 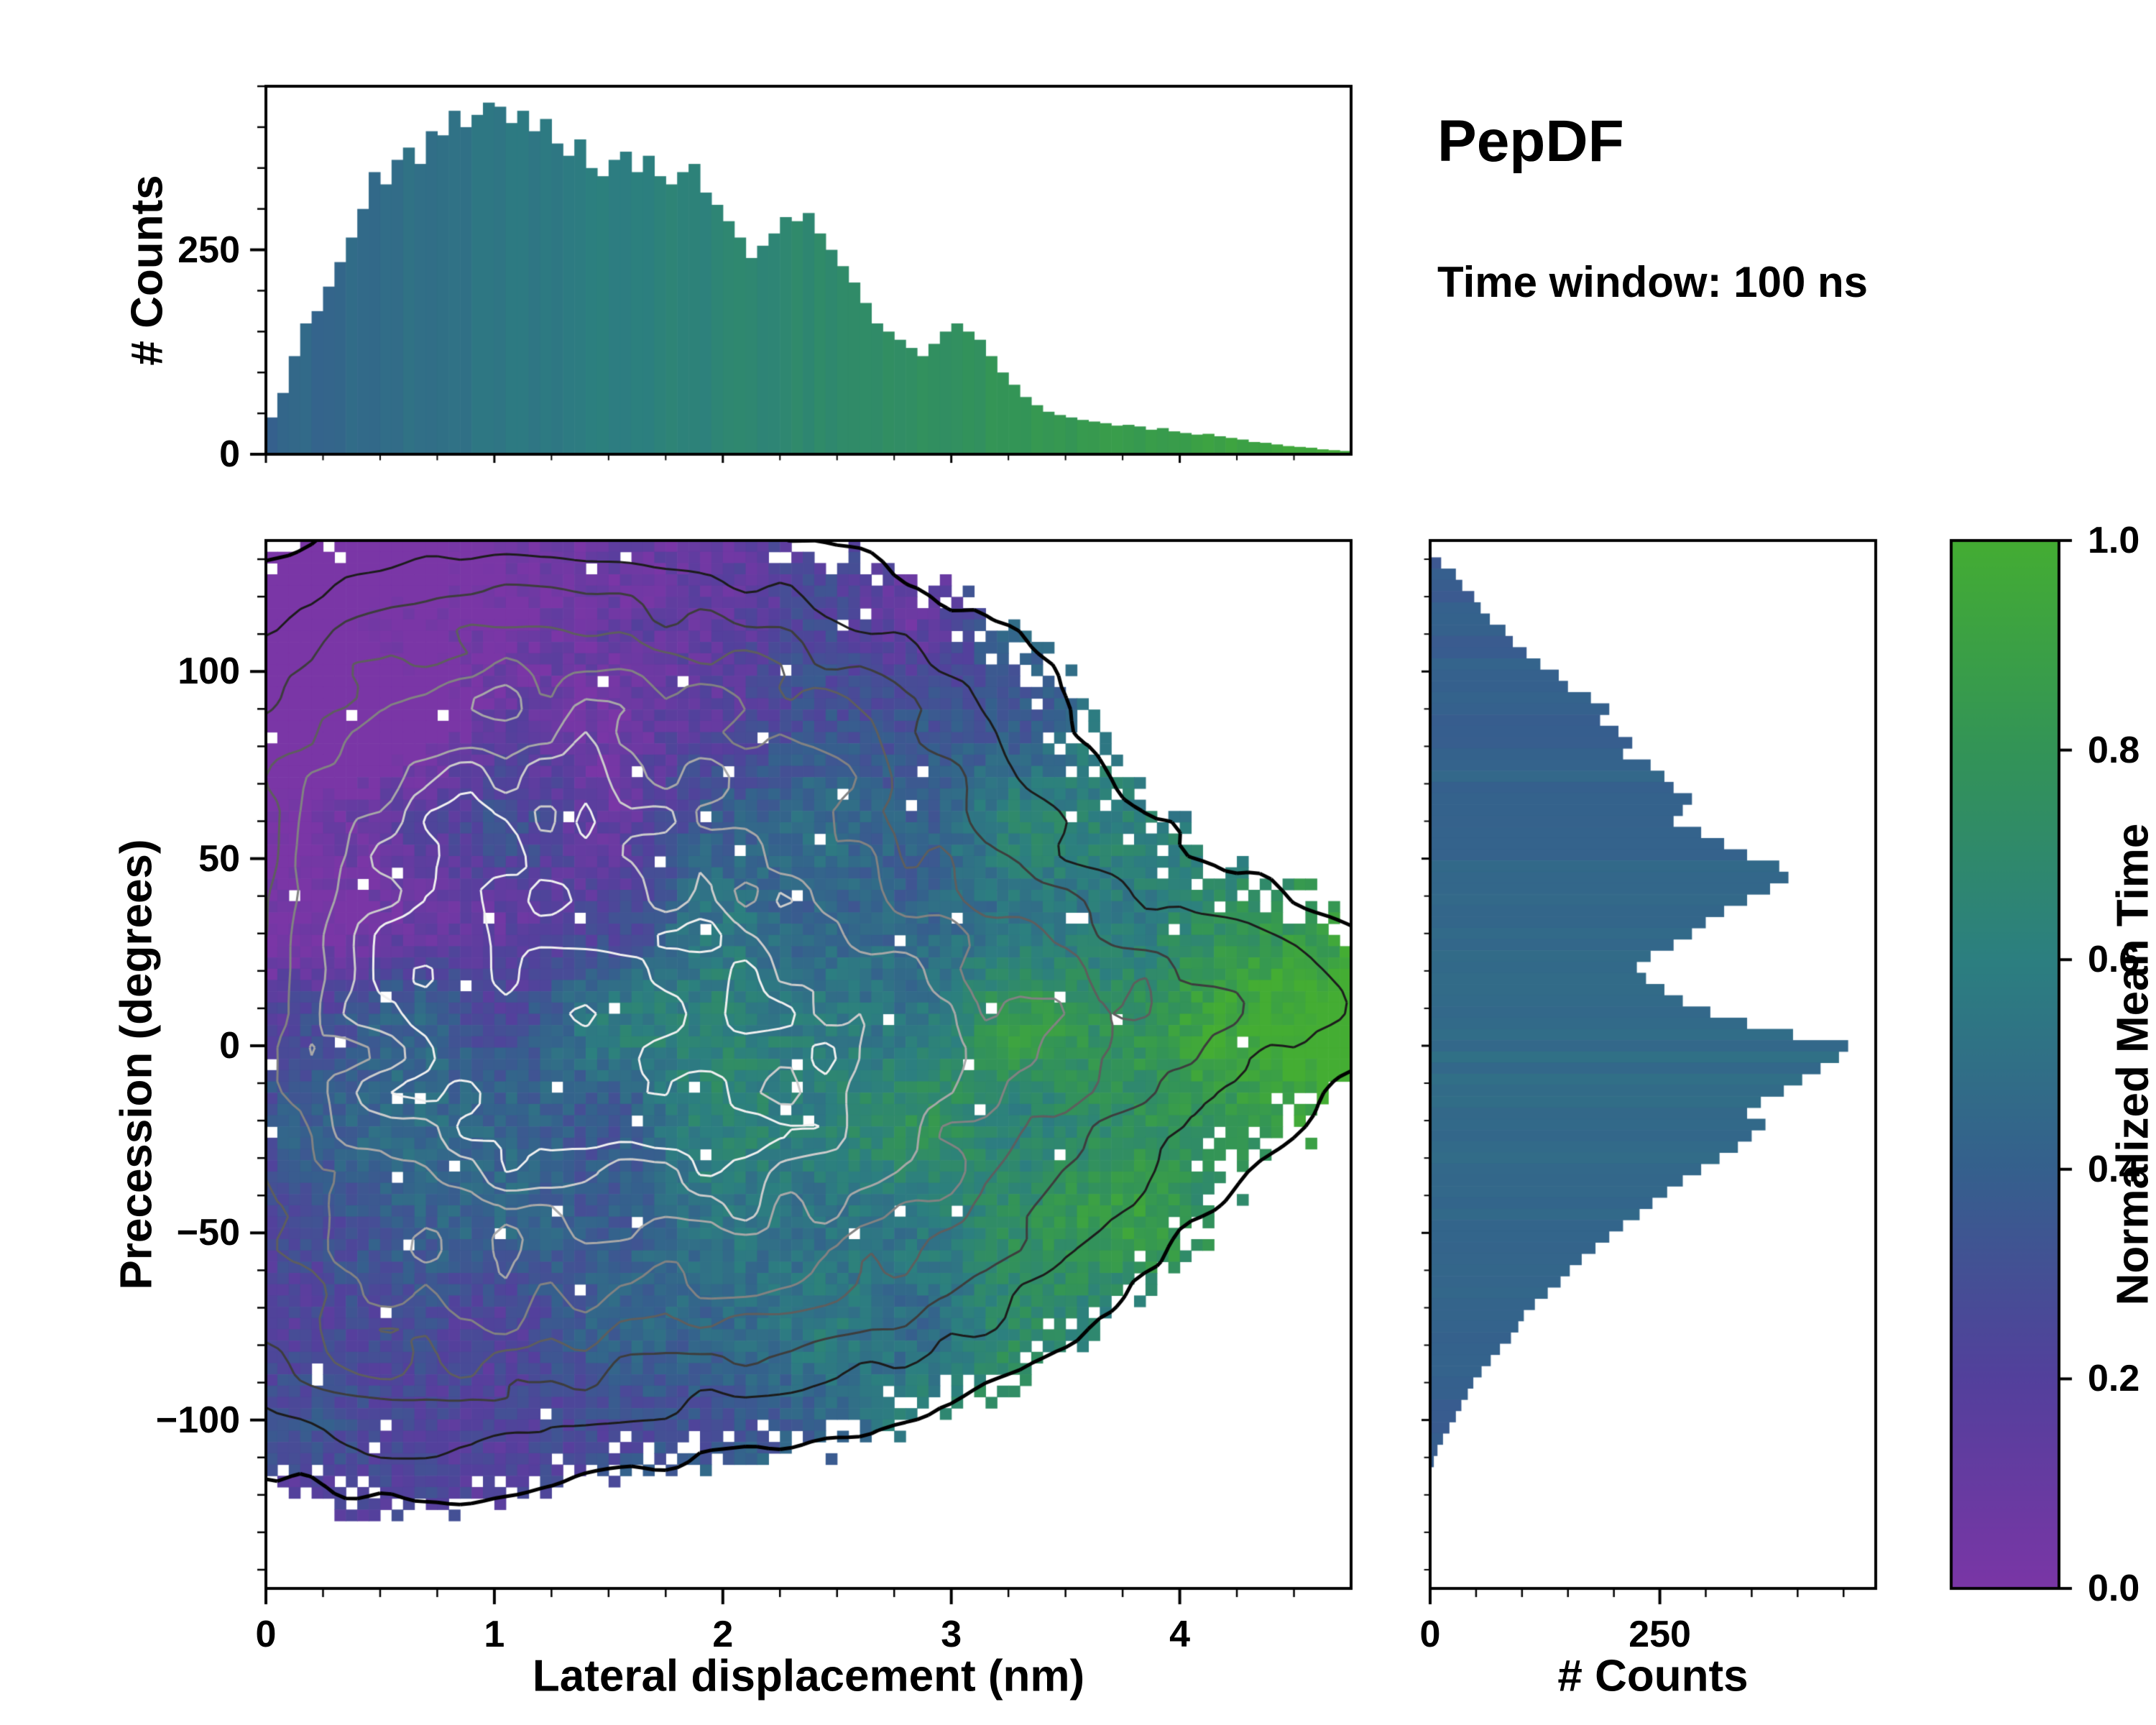 What do you see at coordinates (1653, 1676) in the screenshot?
I see `right-histogram-xlabel: # Counts` at bounding box center [1653, 1676].